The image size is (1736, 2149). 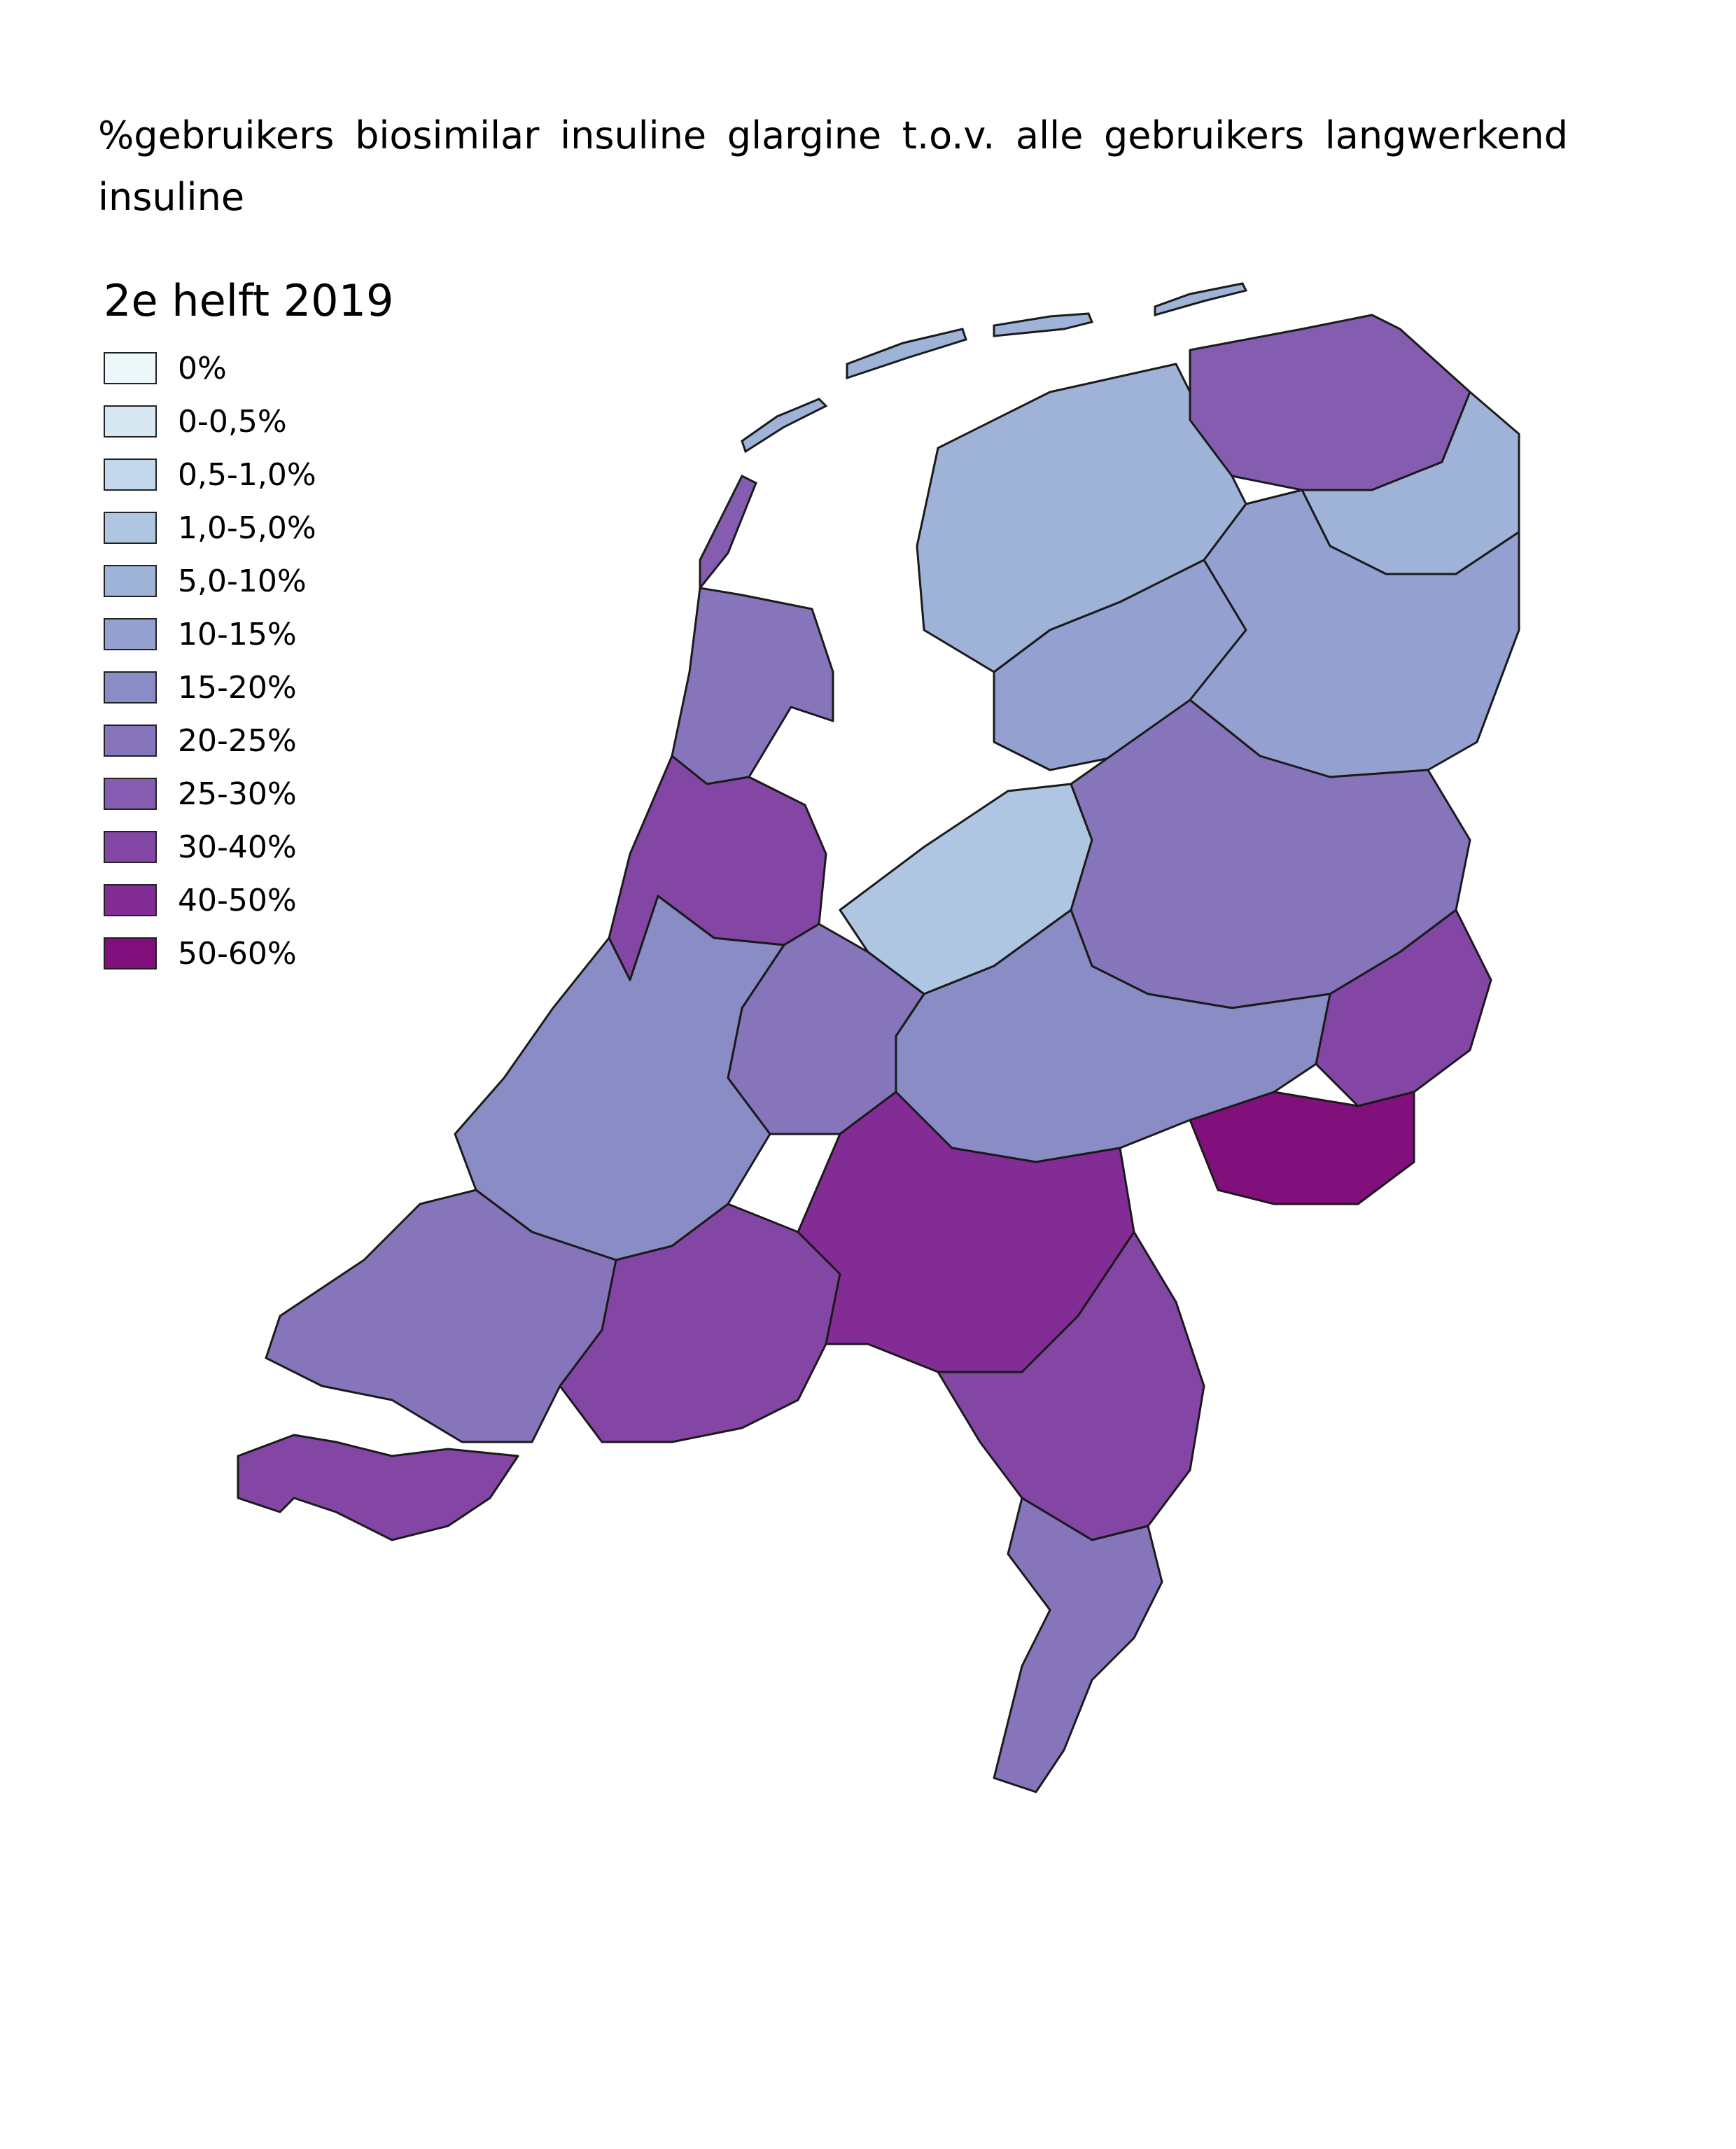 I want to click on region-utrecht, so click(x=826, y=1029).